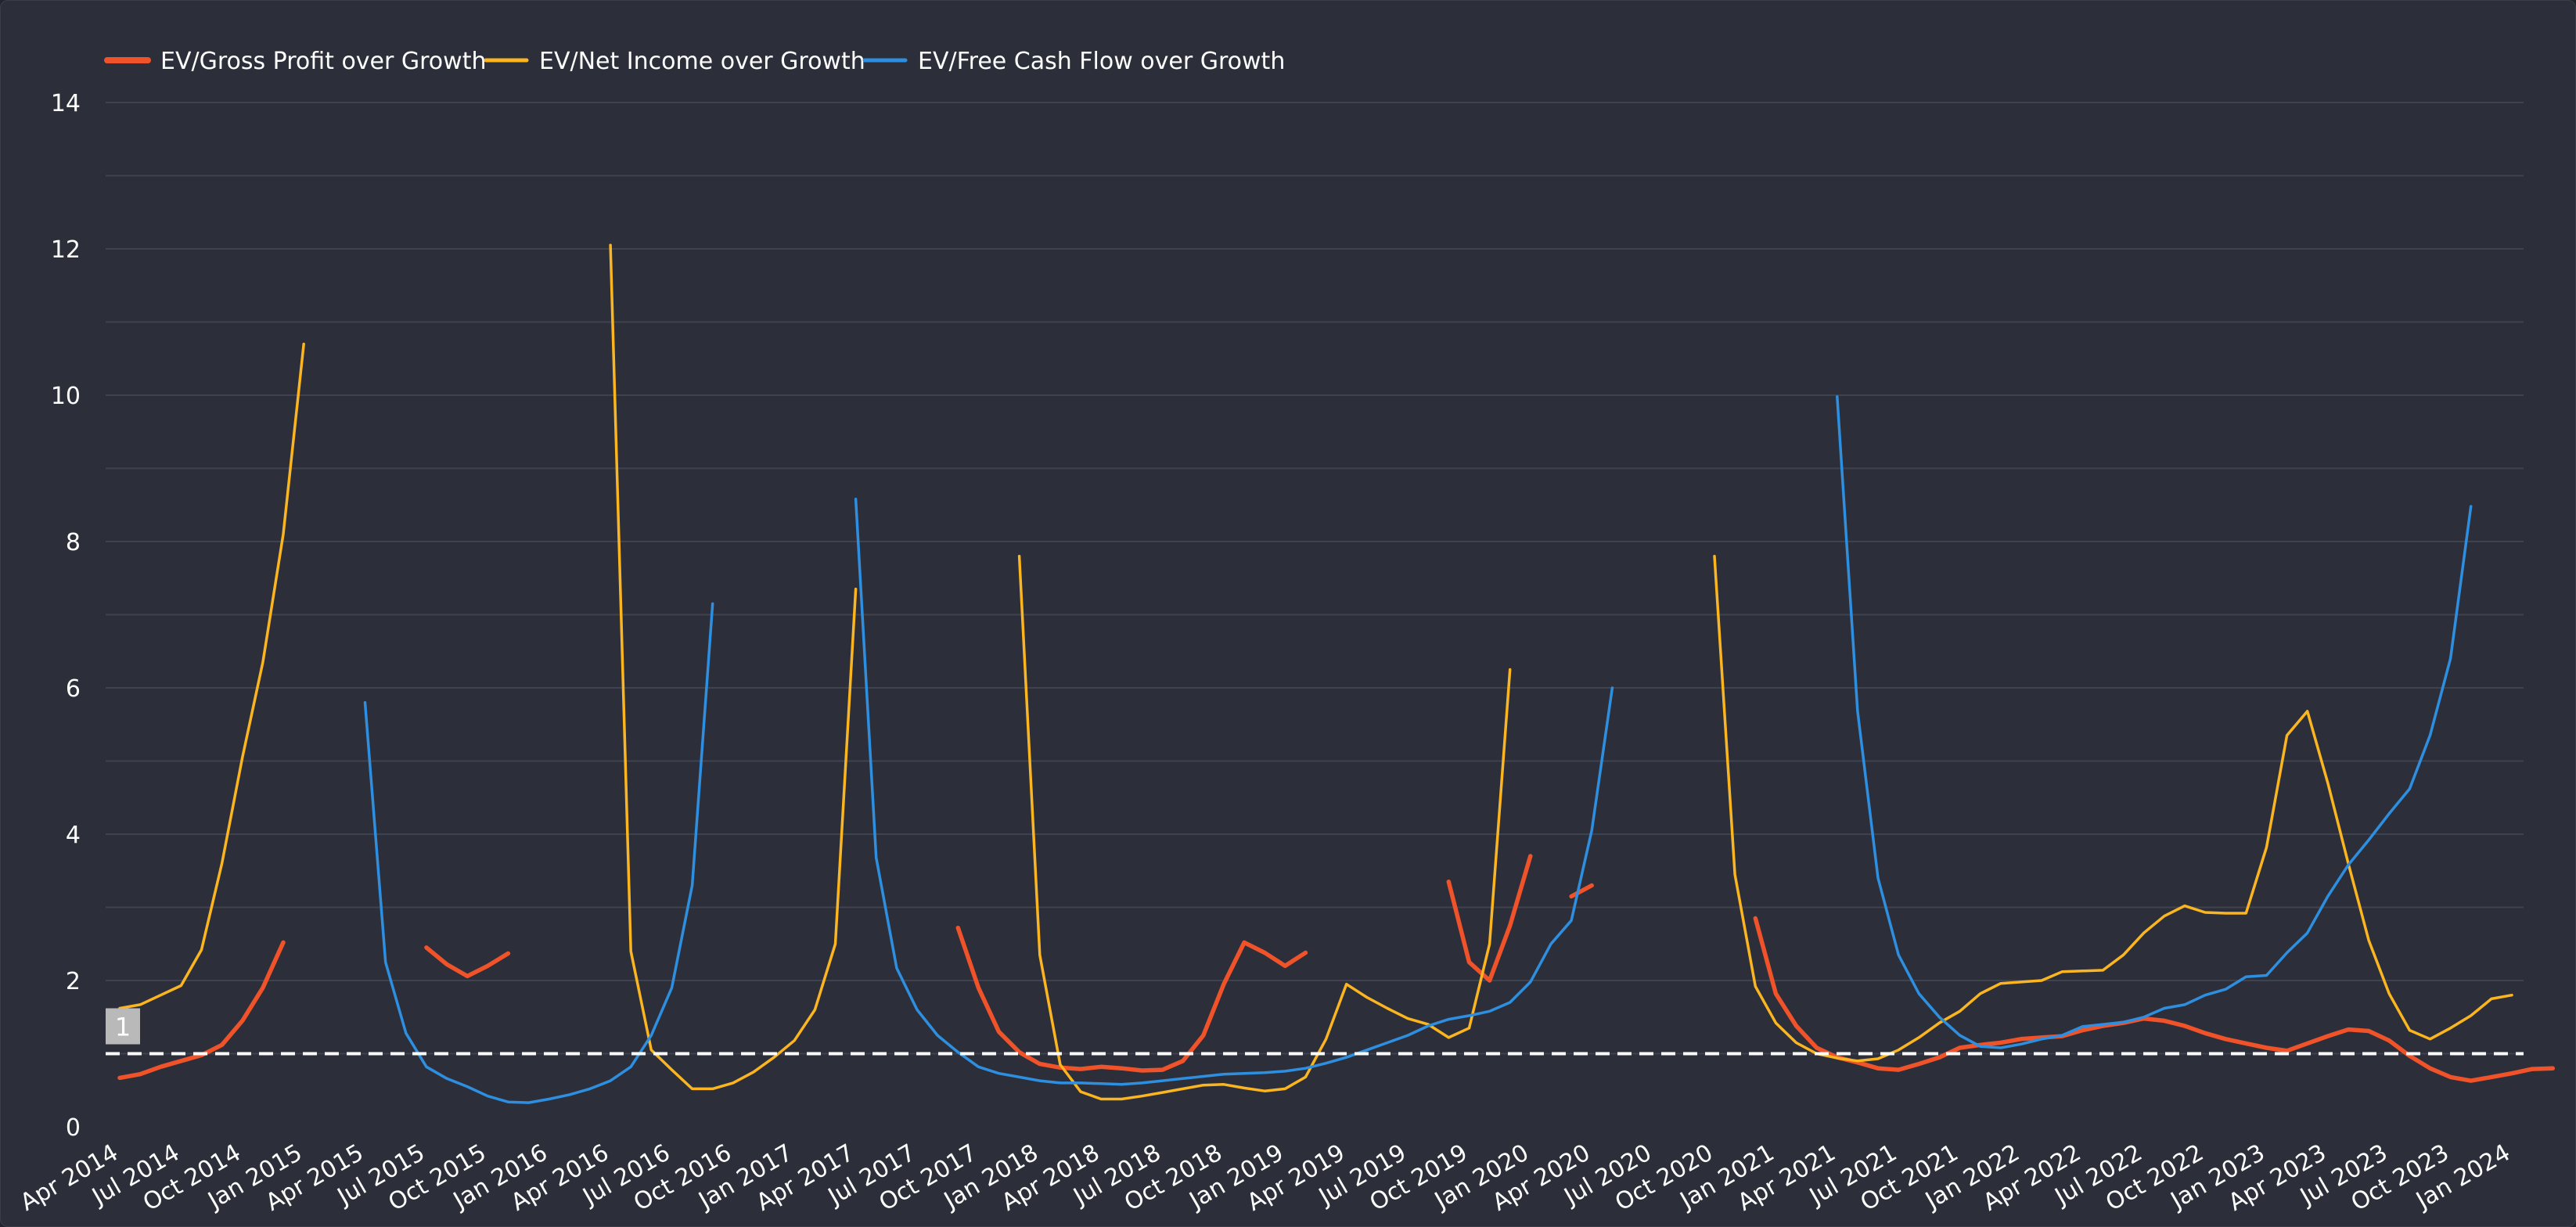  I want to click on y-tick-label: 6, so click(73, 689).